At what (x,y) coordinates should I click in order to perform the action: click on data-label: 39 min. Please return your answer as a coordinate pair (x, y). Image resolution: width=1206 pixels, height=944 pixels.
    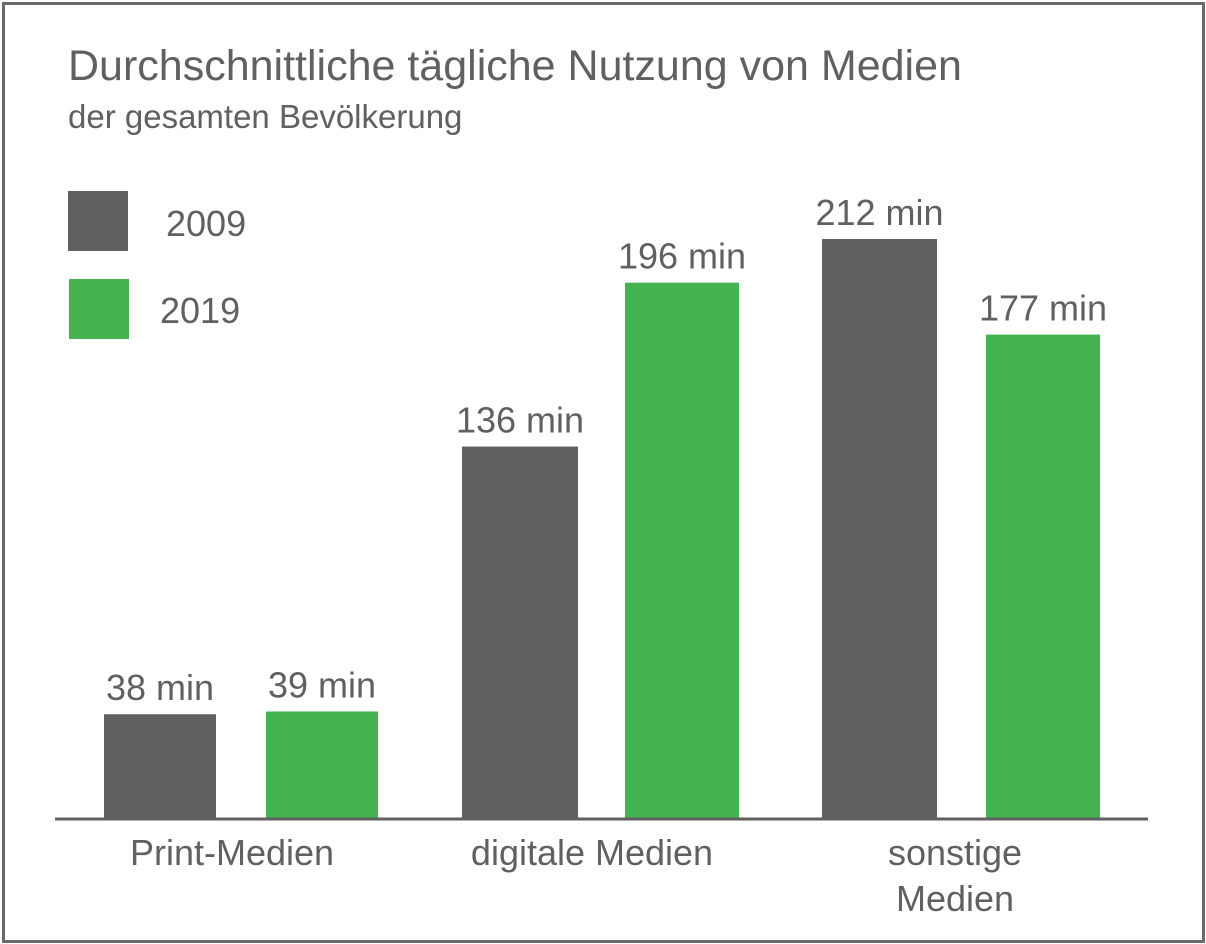
    Looking at the image, I should click on (322, 684).